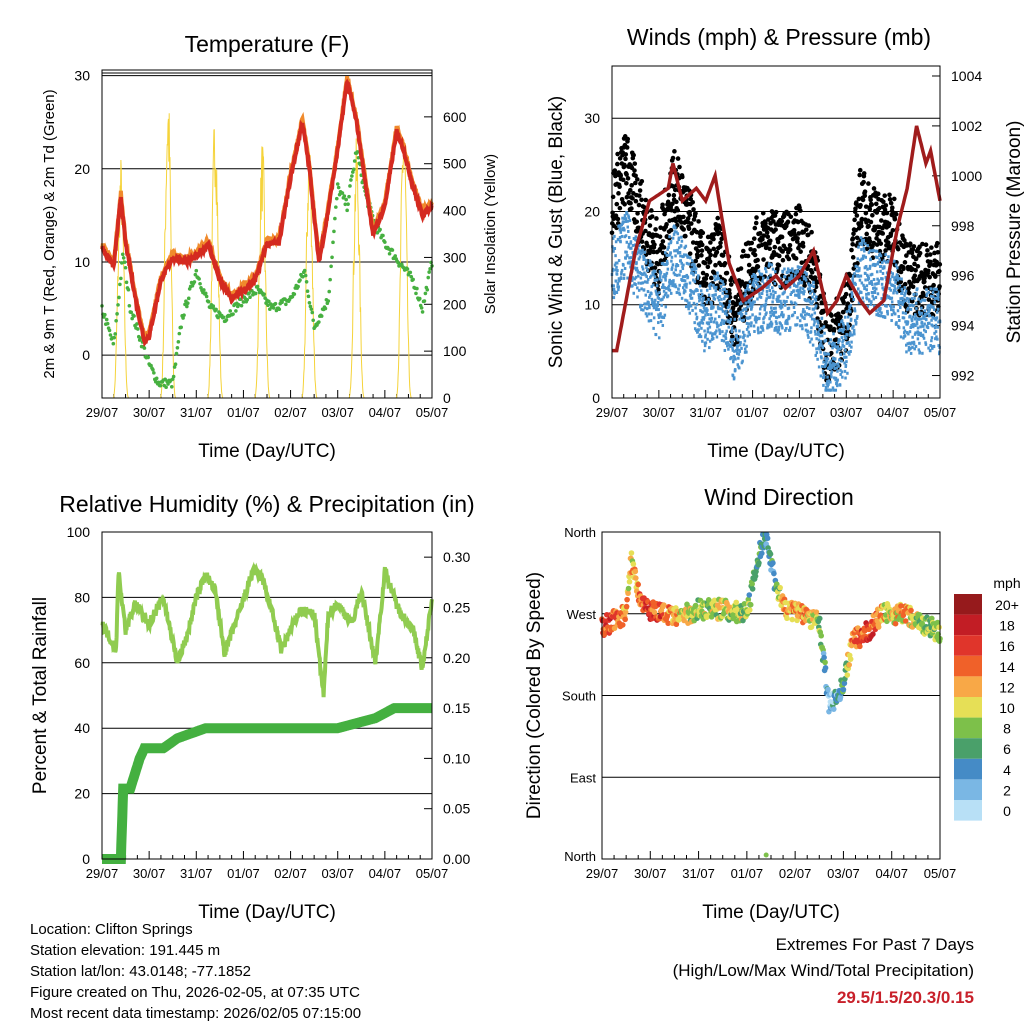 This screenshot has width=1024, height=1024. Describe the element at coordinates (579, 696) in the screenshot. I see `y-tick-label: South` at that location.